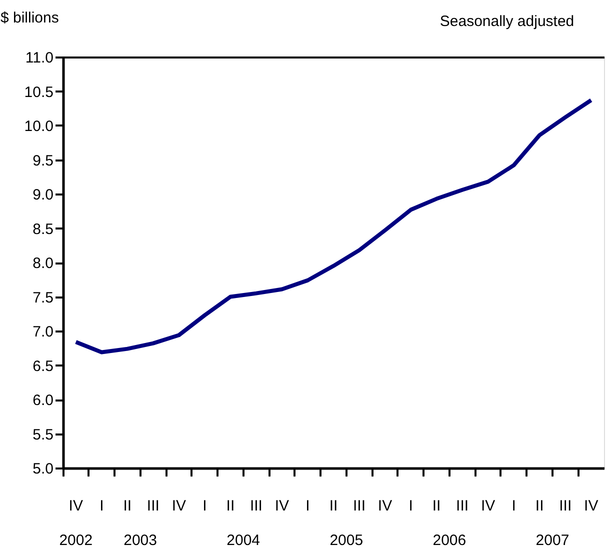  Describe the element at coordinates (43, 297) in the screenshot. I see `y-tick-label: 7.5` at that location.